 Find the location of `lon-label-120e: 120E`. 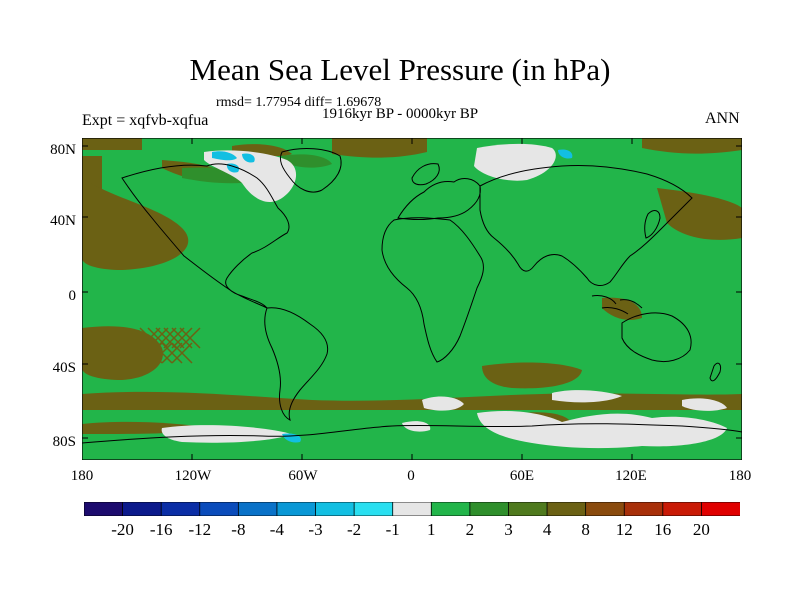

lon-label-120e: 120E is located at coordinates (631, 476).